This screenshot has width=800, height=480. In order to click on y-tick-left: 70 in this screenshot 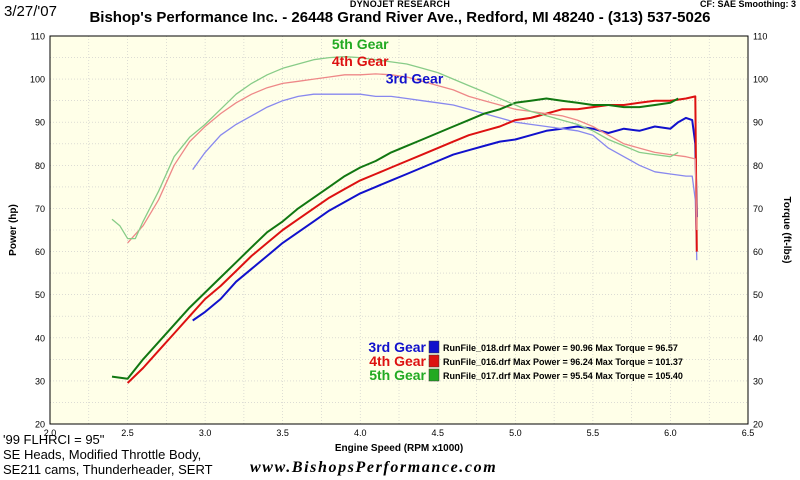, I will do `click(40, 209)`.